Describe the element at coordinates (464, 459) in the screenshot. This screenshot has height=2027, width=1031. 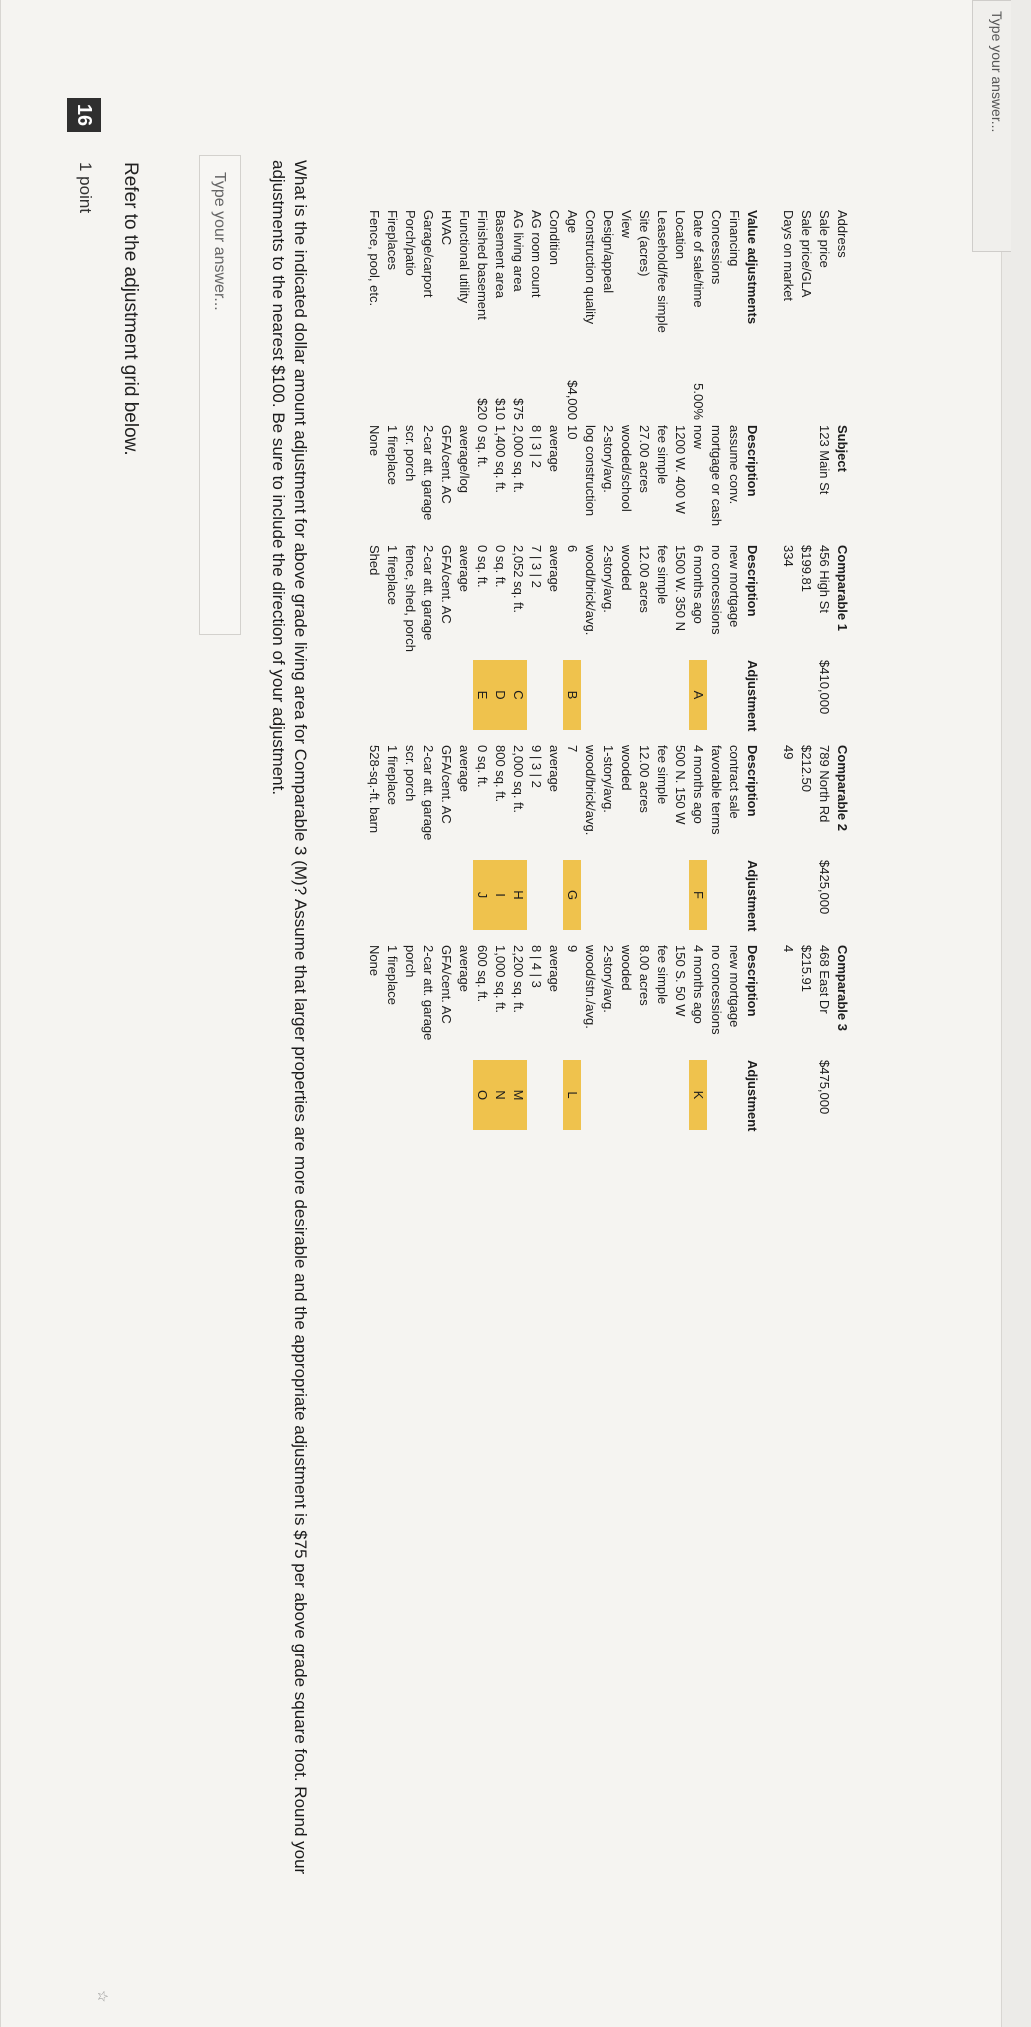
I see `subject-cell-row-21: average/log` at that location.